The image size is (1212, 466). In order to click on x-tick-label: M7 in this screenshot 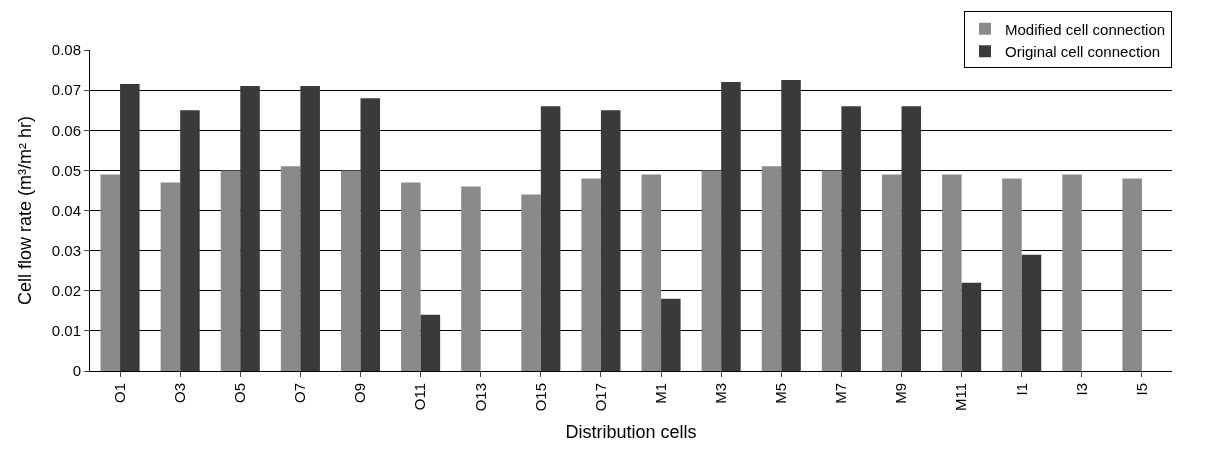, I will do `click(841, 393)`.